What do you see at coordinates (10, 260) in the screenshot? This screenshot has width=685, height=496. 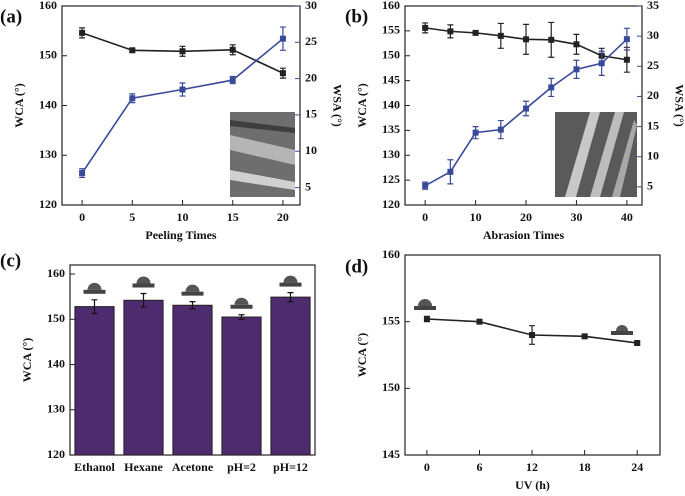 I see `panel-label: (c)` at bounding box center [10, 260].